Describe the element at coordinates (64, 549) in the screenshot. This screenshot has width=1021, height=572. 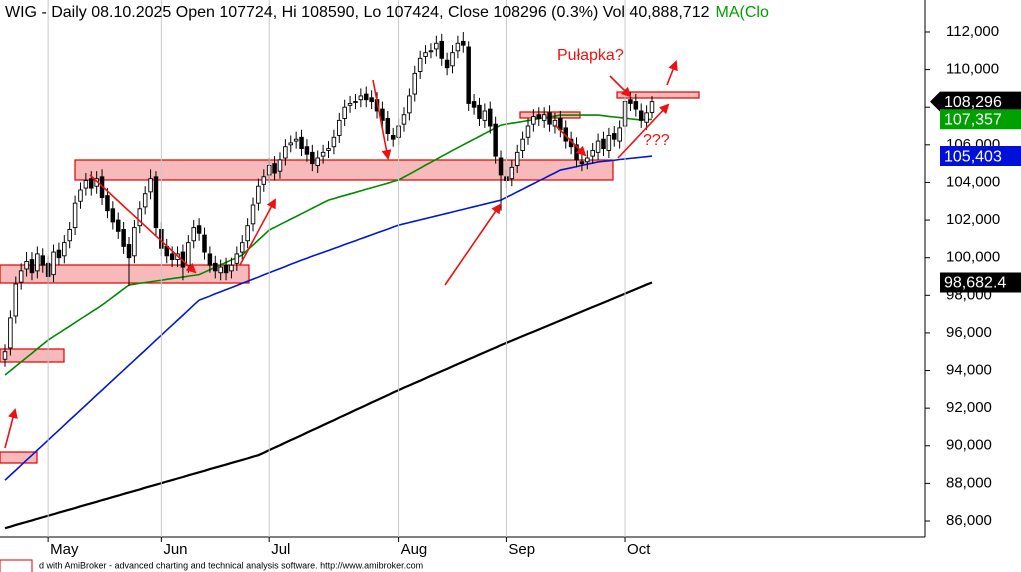
I see `x-tick-label: May` at that location.